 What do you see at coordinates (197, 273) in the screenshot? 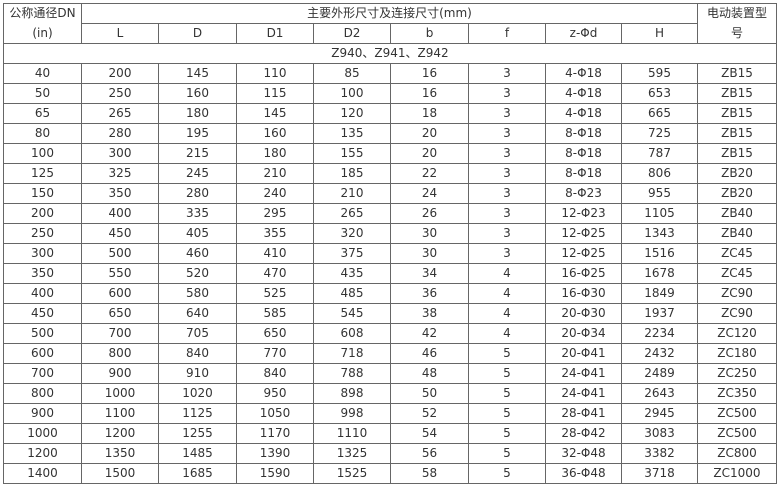
I see `cell-d: 520` at bounding box center [197, 273].